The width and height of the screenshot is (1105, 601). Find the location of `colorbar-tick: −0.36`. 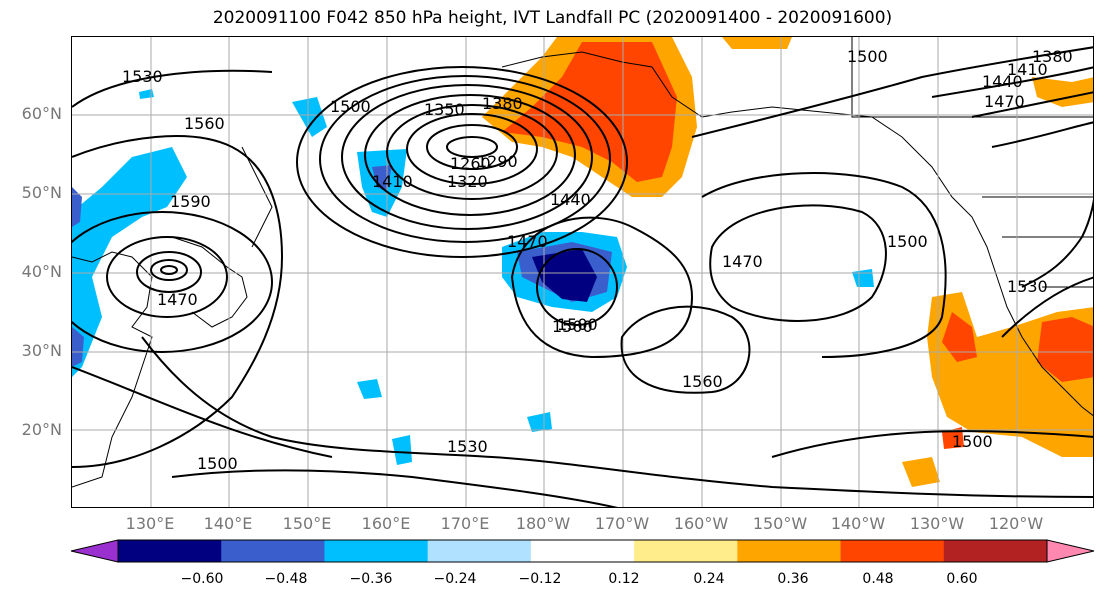

colorbar-tick: −0.36 is located at coordinates (371, 579).